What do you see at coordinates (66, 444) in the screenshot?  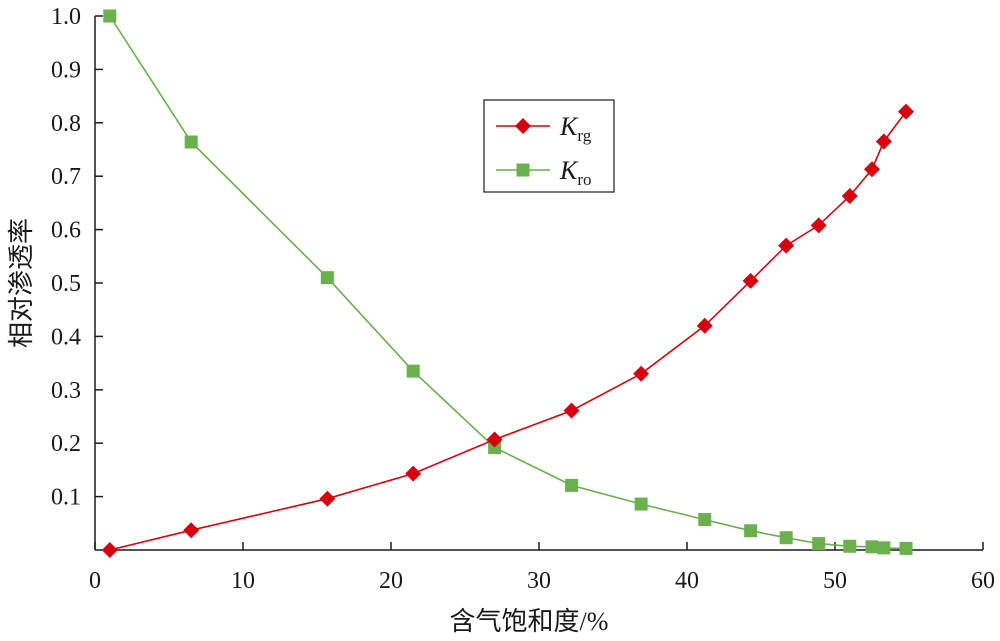 I see `y-tick-label: 0.2` at bounding box center [66, 444].